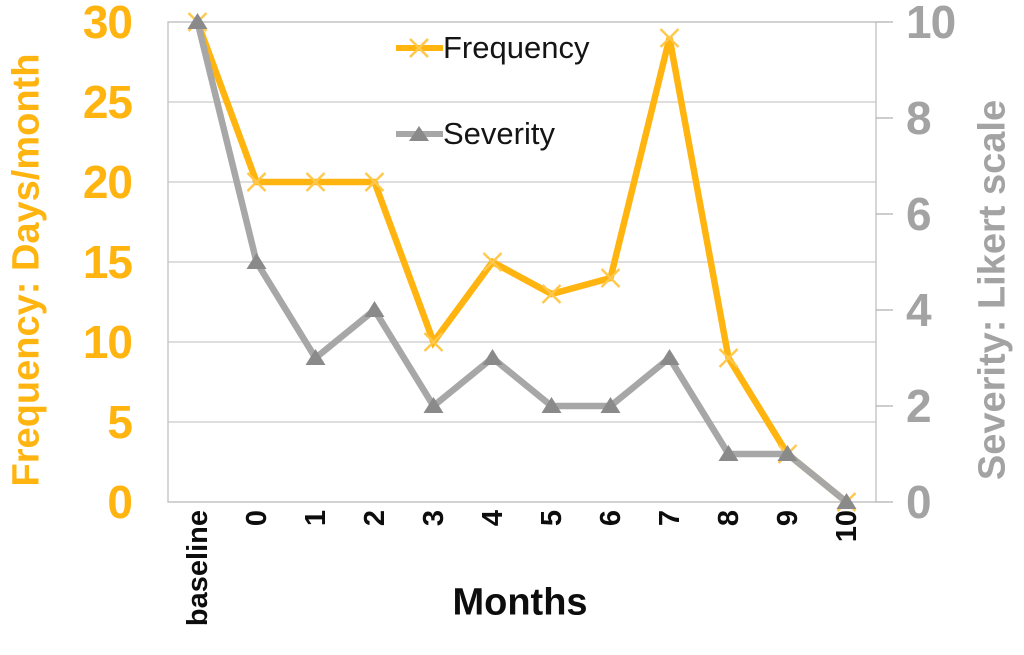 The height and width of the screenshot is (655, 1024). What do you see at coordinates (787, 518) in the screenshot?
I see `x-tick-label: 9` at bounding box center [787, 518].